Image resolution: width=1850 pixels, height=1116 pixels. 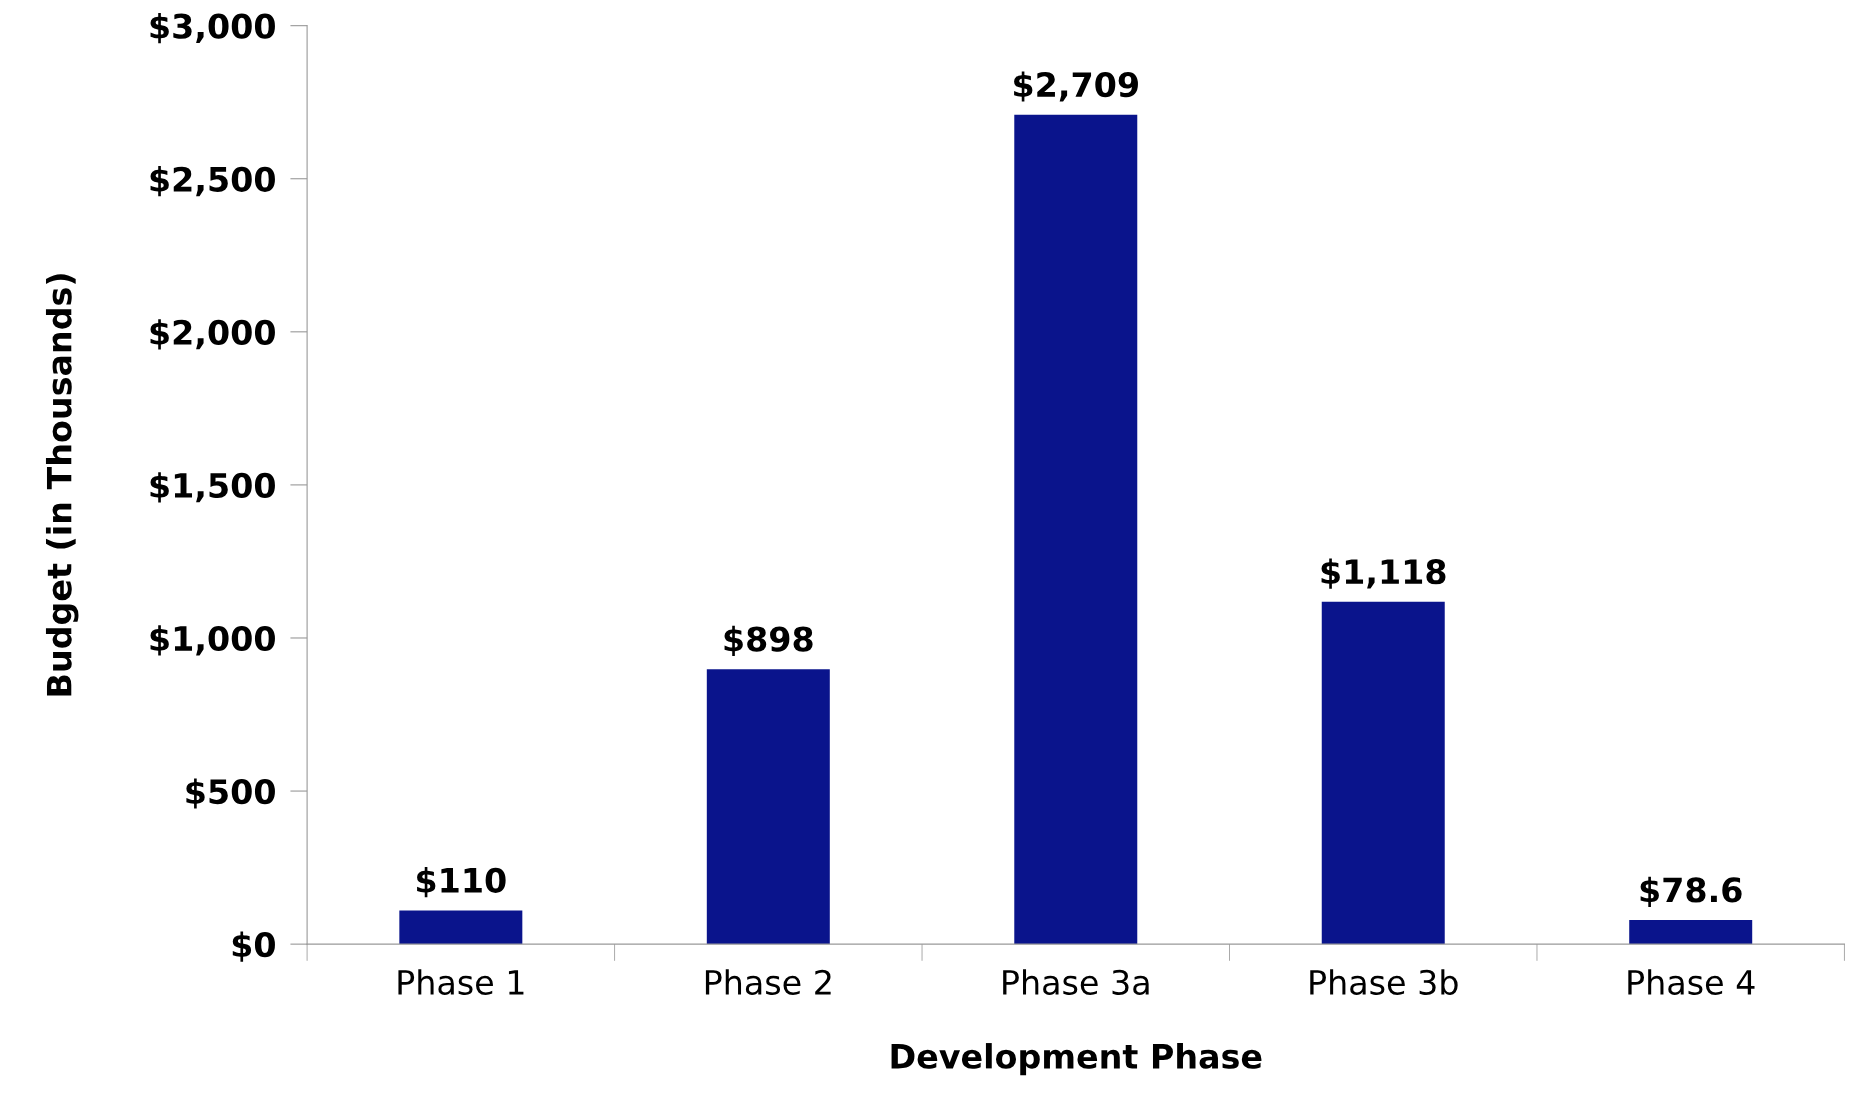 What do you see at coordinates (1691, 982) in the screenshot?
I see `x-tick-label: Phase 4` at bounding box center [1691, 982].